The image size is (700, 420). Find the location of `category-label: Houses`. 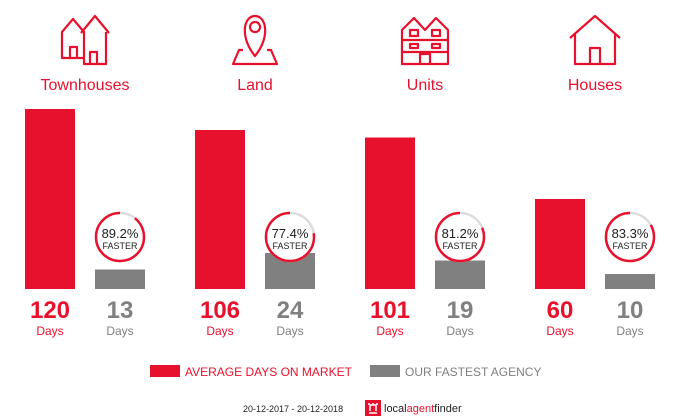

category-label: Houses is located at coordinates (595, 85).